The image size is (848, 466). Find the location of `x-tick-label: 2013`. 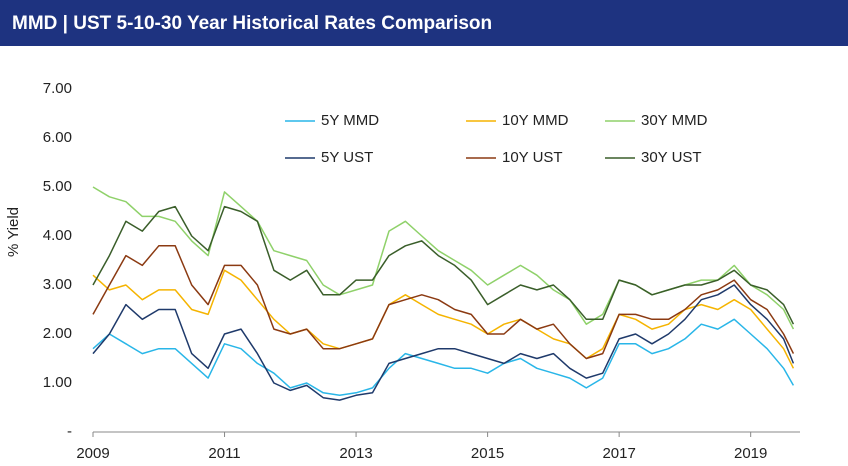

x-tick-label: 2013 is located at coordinates (355, 453).